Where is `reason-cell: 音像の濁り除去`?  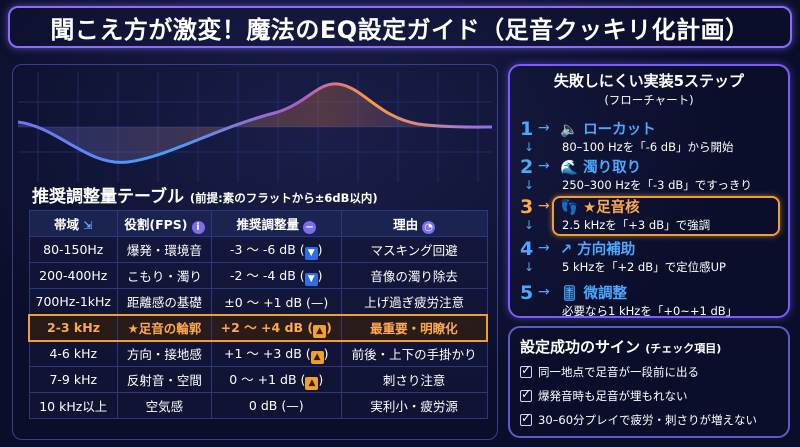
reason-cell: 音像の濁り除去 is located at coordinates (414, 275).